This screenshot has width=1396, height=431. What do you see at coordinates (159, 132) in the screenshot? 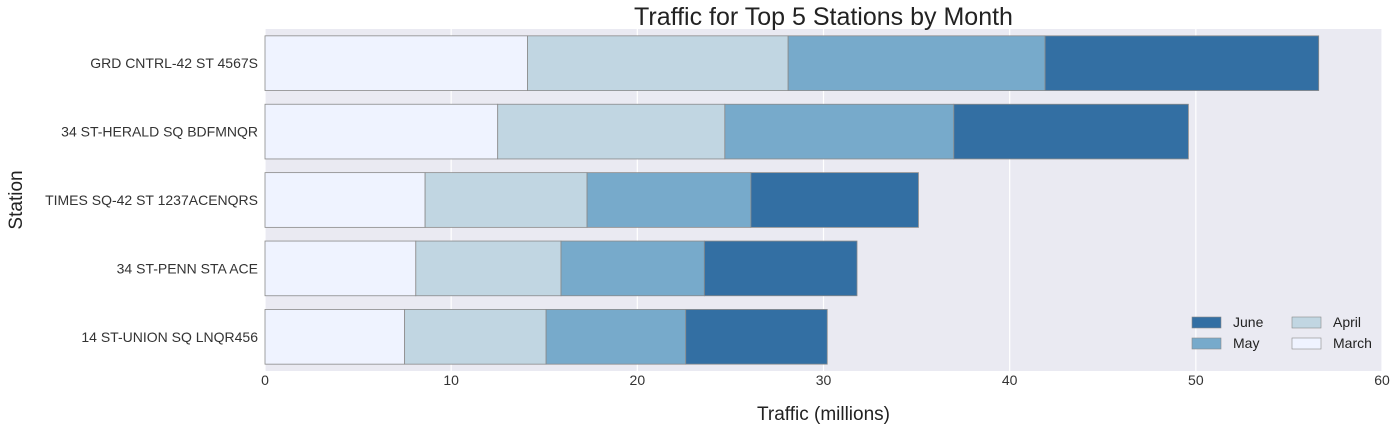
I see `y-tick-label: 34 ST-HERALD SQ BDFMNQR` at bounding box center [159, 132].